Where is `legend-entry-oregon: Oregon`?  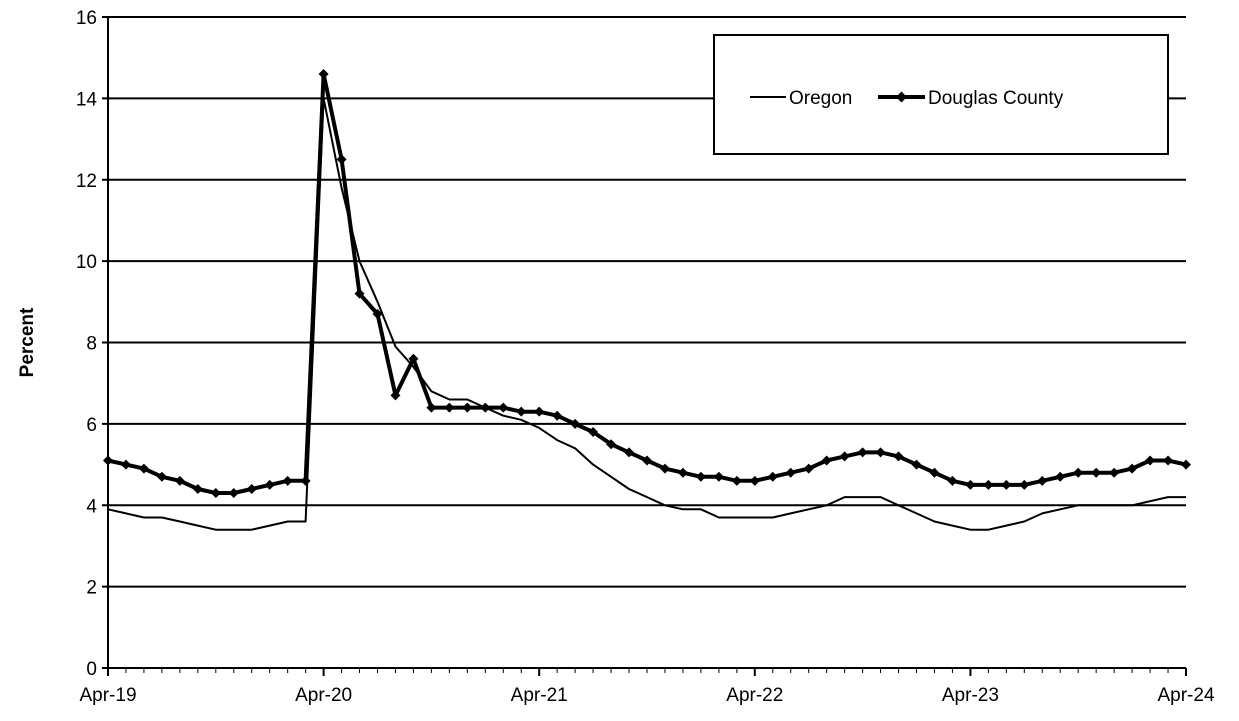 legend-entry-oregon: Oregon is located at coordinates (801, 98).